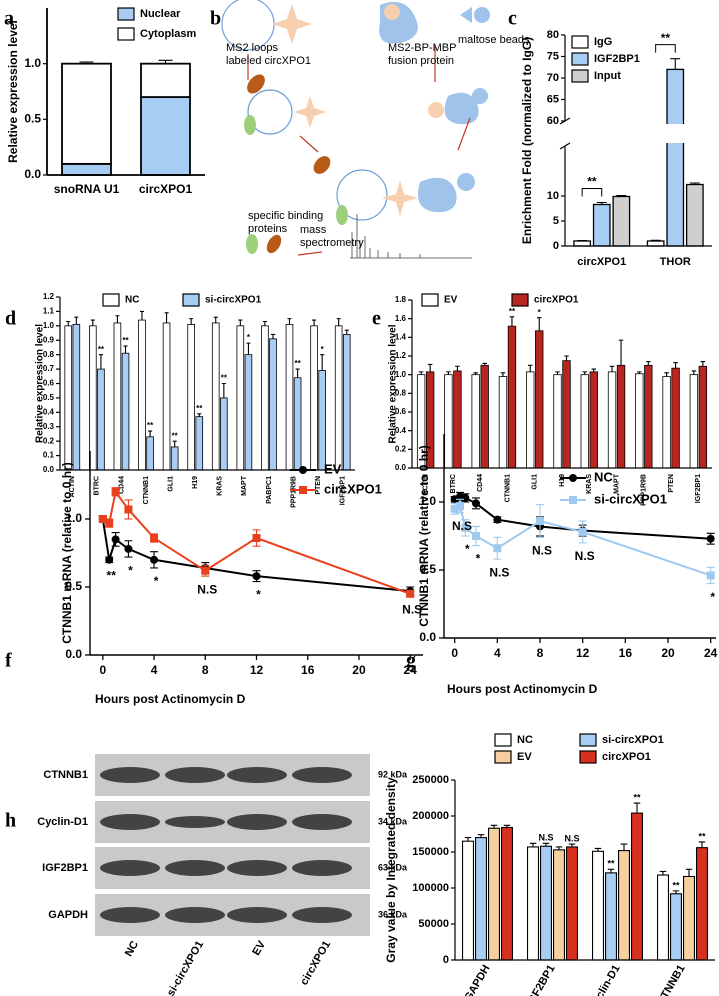 This screenshot has height=996, width=719. I want to click on y-tick-label: 0.8, so click(49, 354).